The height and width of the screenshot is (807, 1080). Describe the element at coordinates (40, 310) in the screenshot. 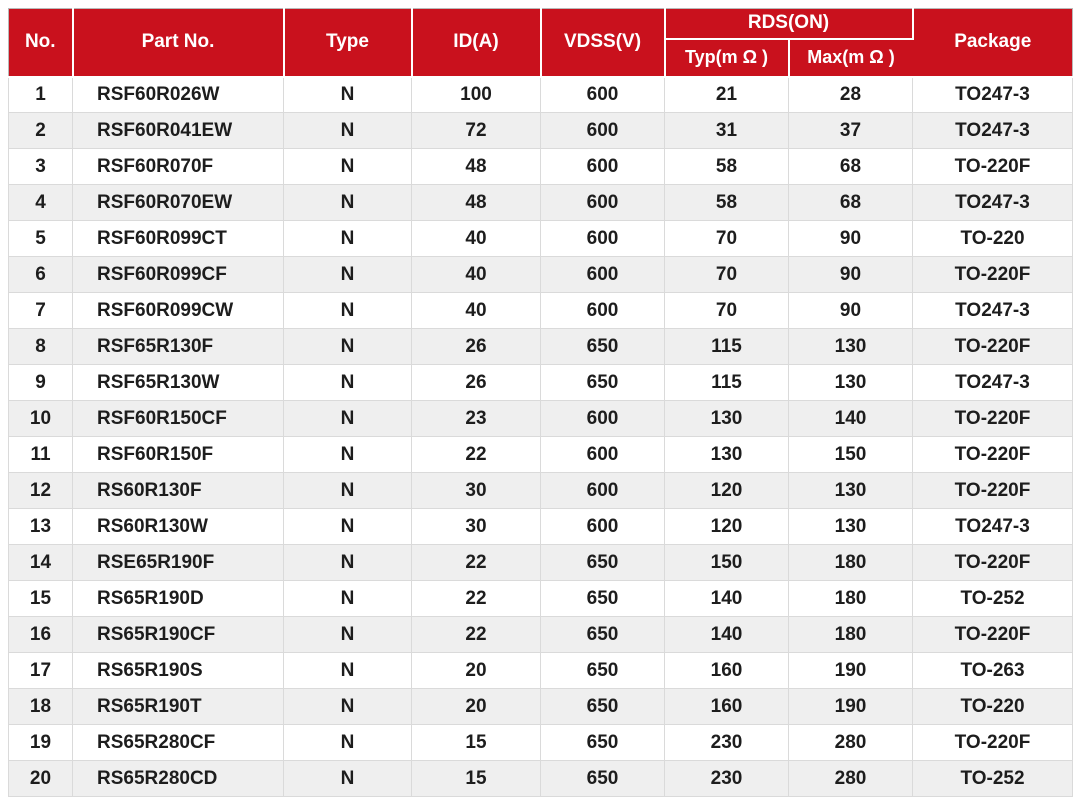

I see `cell-no: 7` at that location.